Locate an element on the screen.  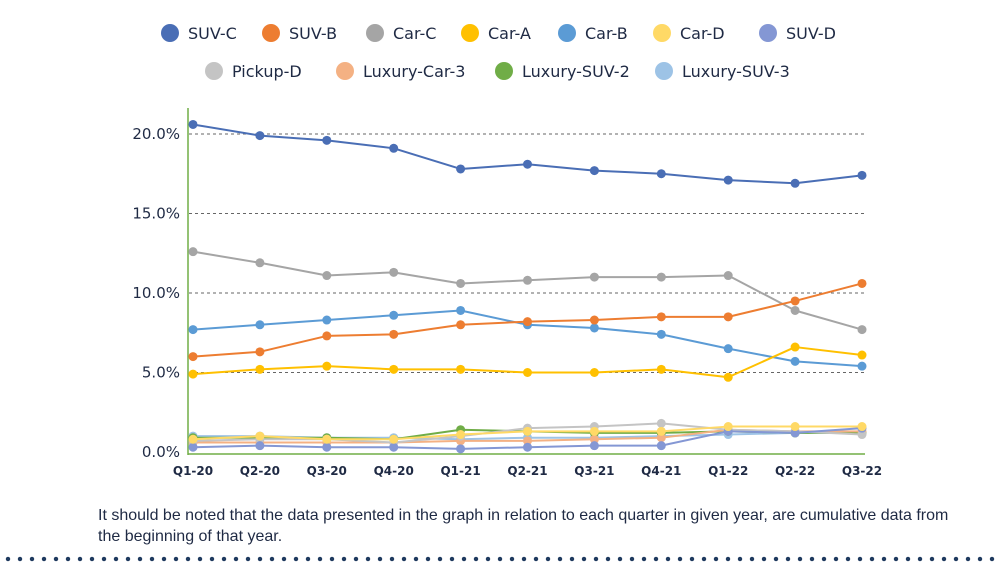
x-tick-label: Q2-21 is located at coordinates (527, 471).